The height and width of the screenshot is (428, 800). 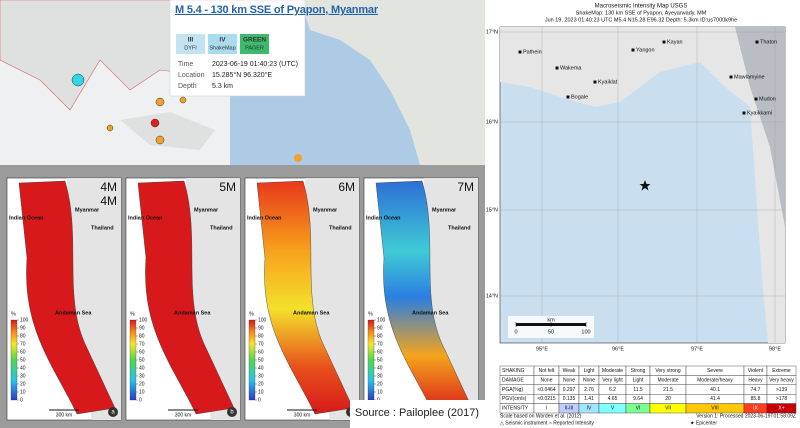 I want to click on table-cell-text: 9.64, so click(x=638, y=399).